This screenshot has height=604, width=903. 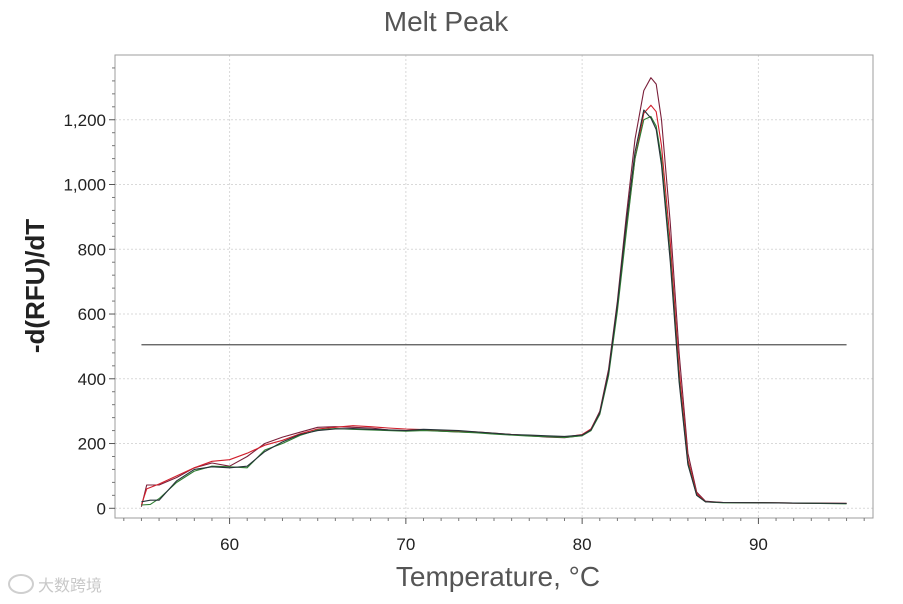 What do you see at coordinates (84, 185) in the screenshot?
I see `y-tick-label: 1,000` at bounding box center [84, 185].